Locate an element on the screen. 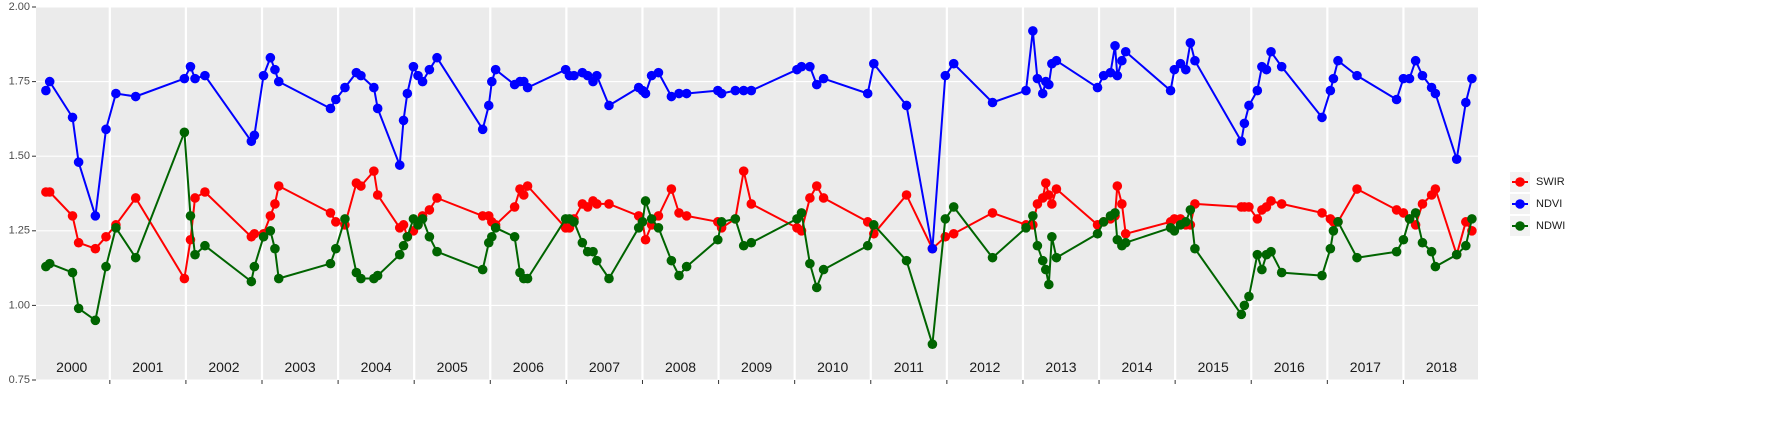 Image resolution: width=1773 pixels, height=442 pixels. y-tick-label: 1.25 is located at coordinates (19, 231).